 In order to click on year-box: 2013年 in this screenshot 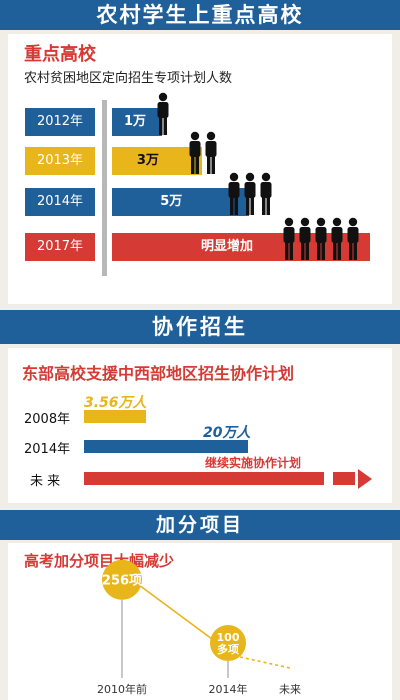, I will do `click(60, 161)`.